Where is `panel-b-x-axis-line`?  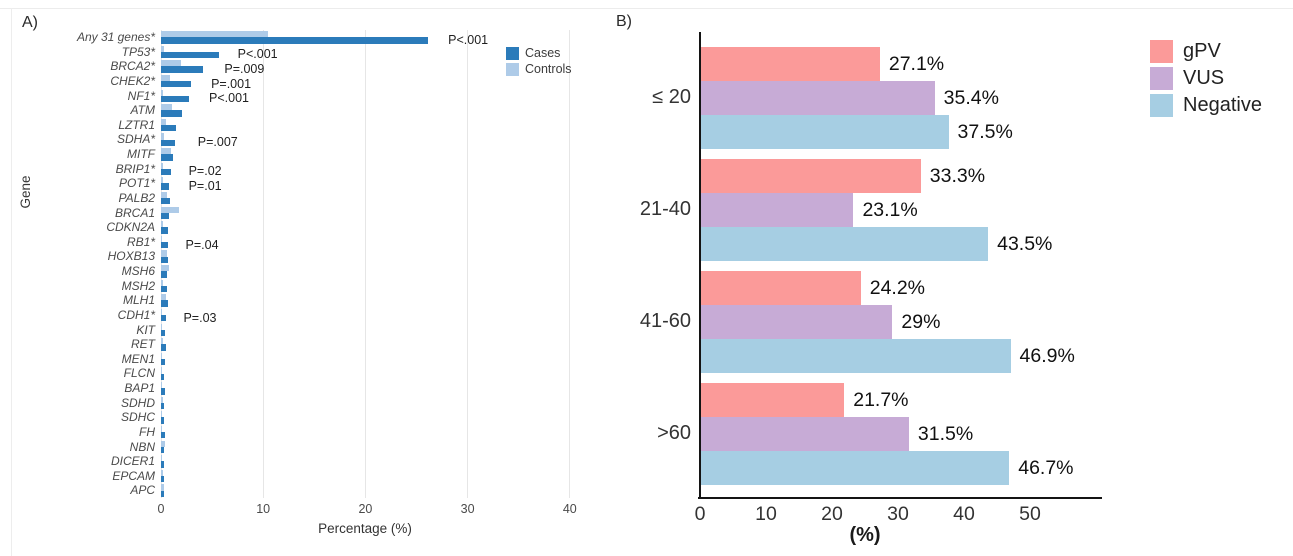 panel-b-x-axis-line is located at coordinates (900, 498).